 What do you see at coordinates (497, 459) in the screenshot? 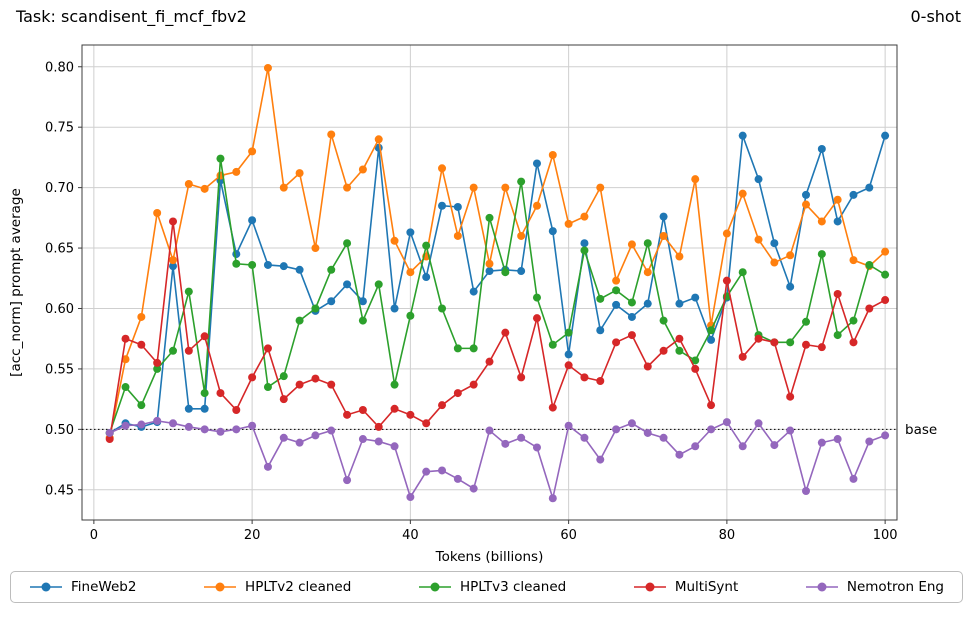
I see `series-nemotron-eng` at bounding box center [497, 459].